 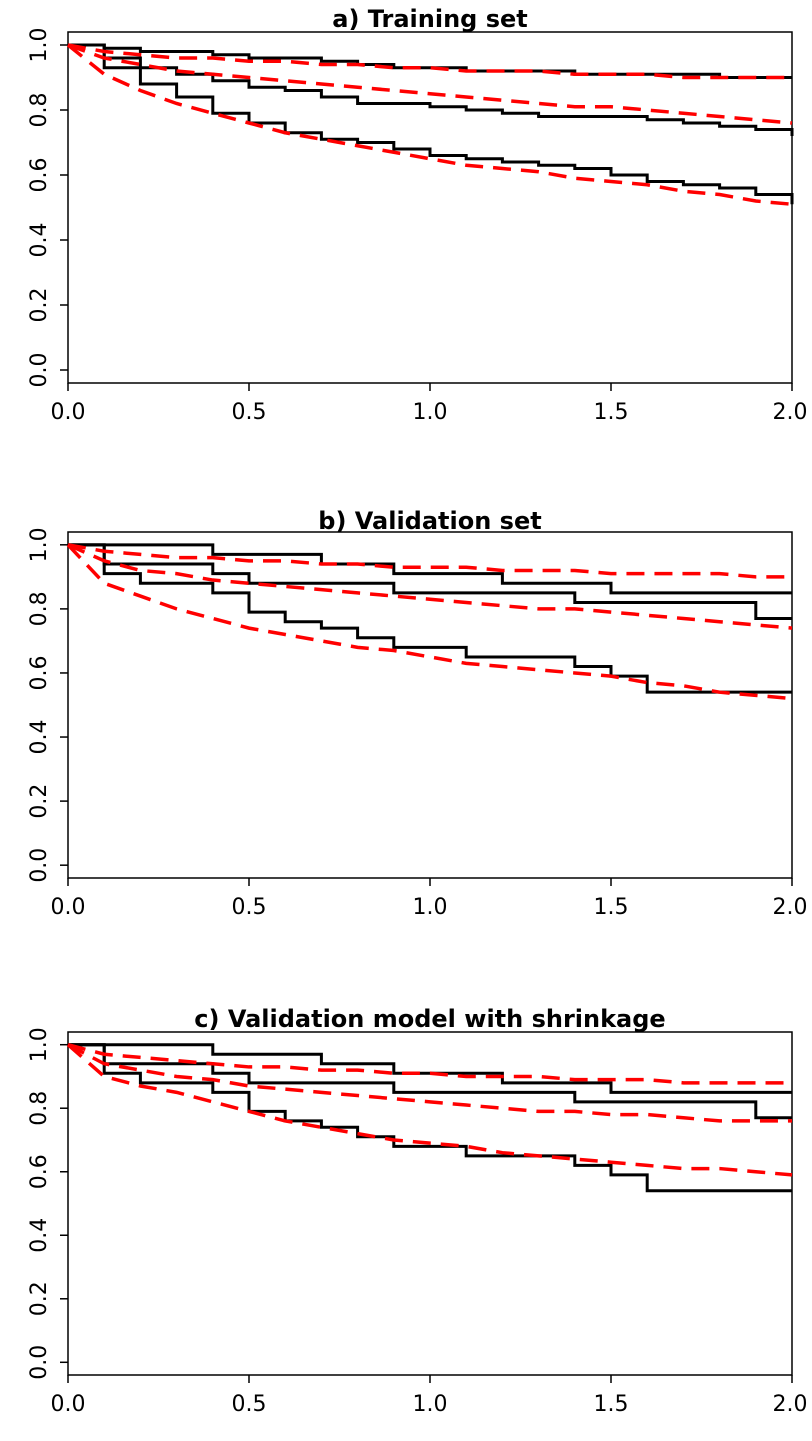 I want to click on chart-title: c) Validation model with shrinkage, so click(x=429, y=1019).